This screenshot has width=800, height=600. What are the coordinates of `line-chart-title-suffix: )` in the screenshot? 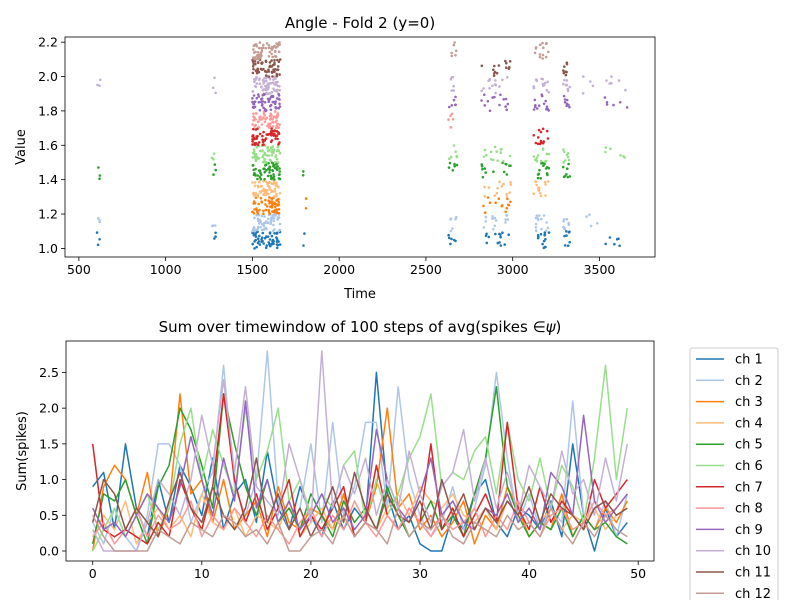 It's located at (559, 327).